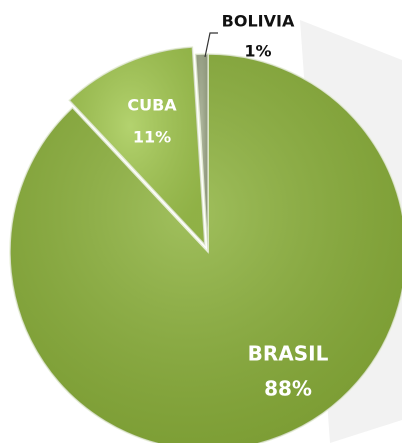 The width and height of the screenshot is (402, 443). What do you see at coordinates (288, 354) in the screenshot?
I see `slice-category: BRASIL` at bounding box center [288, 354].